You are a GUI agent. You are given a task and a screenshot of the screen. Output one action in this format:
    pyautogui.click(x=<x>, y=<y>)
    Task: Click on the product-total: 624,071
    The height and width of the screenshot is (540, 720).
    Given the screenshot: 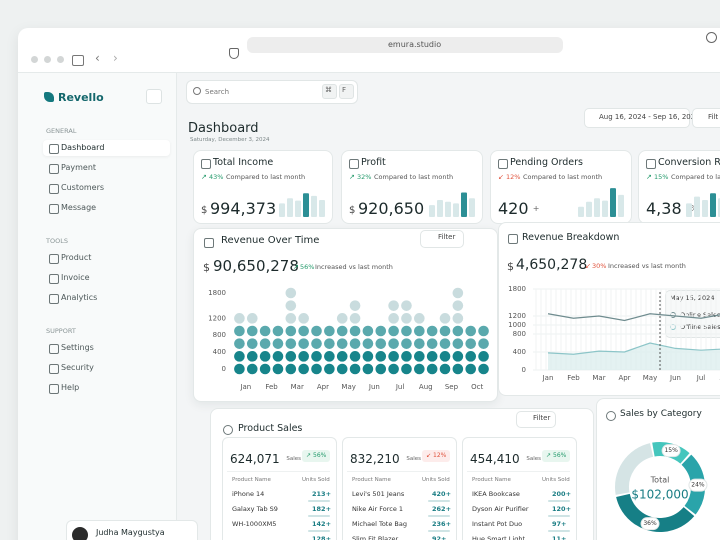 What is the action you would take?
    pyautogui.click(x=255, y=459)
    